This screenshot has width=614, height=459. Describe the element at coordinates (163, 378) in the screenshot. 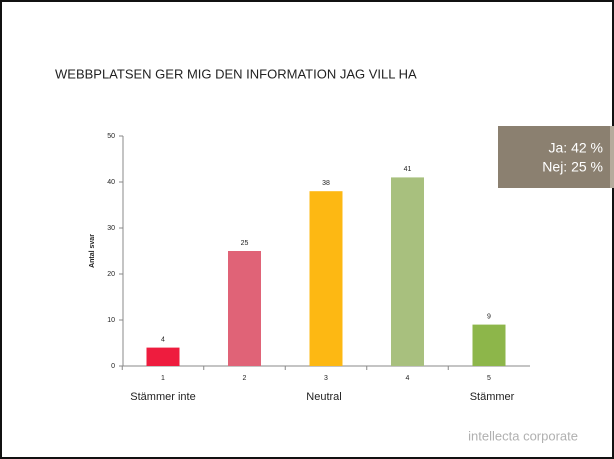

I see `x-tick-label: 1` at that location.